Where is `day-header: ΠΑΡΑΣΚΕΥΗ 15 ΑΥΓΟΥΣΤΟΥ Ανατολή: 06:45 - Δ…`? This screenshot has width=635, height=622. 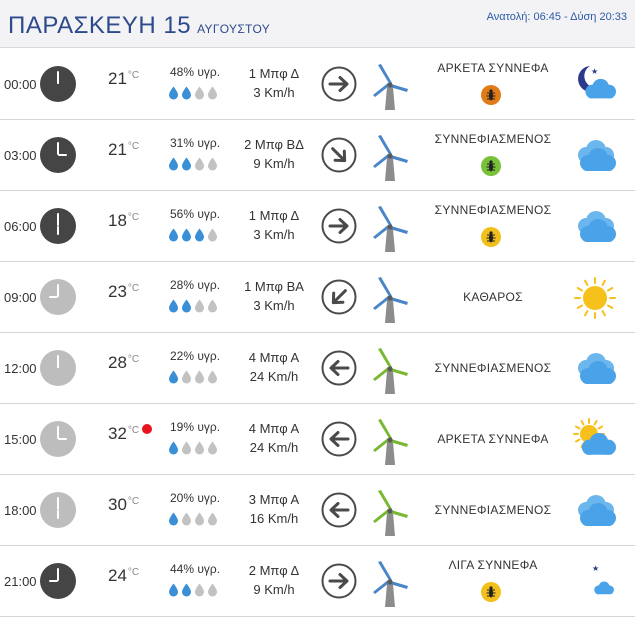
day-header: ΠΑΡΑΣΚΕΥΗ 15 ΑΥΓΟΥΣΤΟΥ Ανατολή: 06:45 - Δ… is located at coordinates (317, 24).